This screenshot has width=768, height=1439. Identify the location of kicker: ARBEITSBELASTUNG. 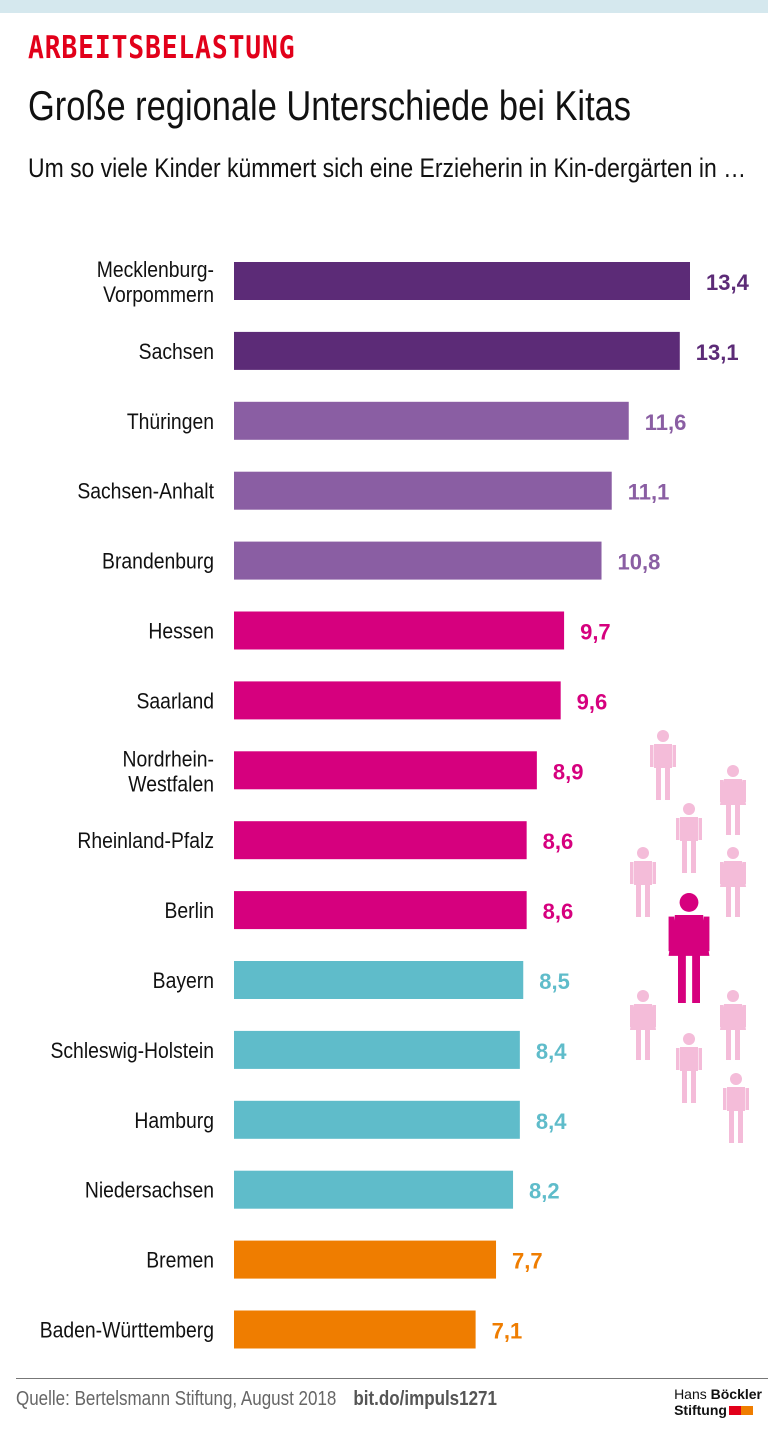
(162, 48).